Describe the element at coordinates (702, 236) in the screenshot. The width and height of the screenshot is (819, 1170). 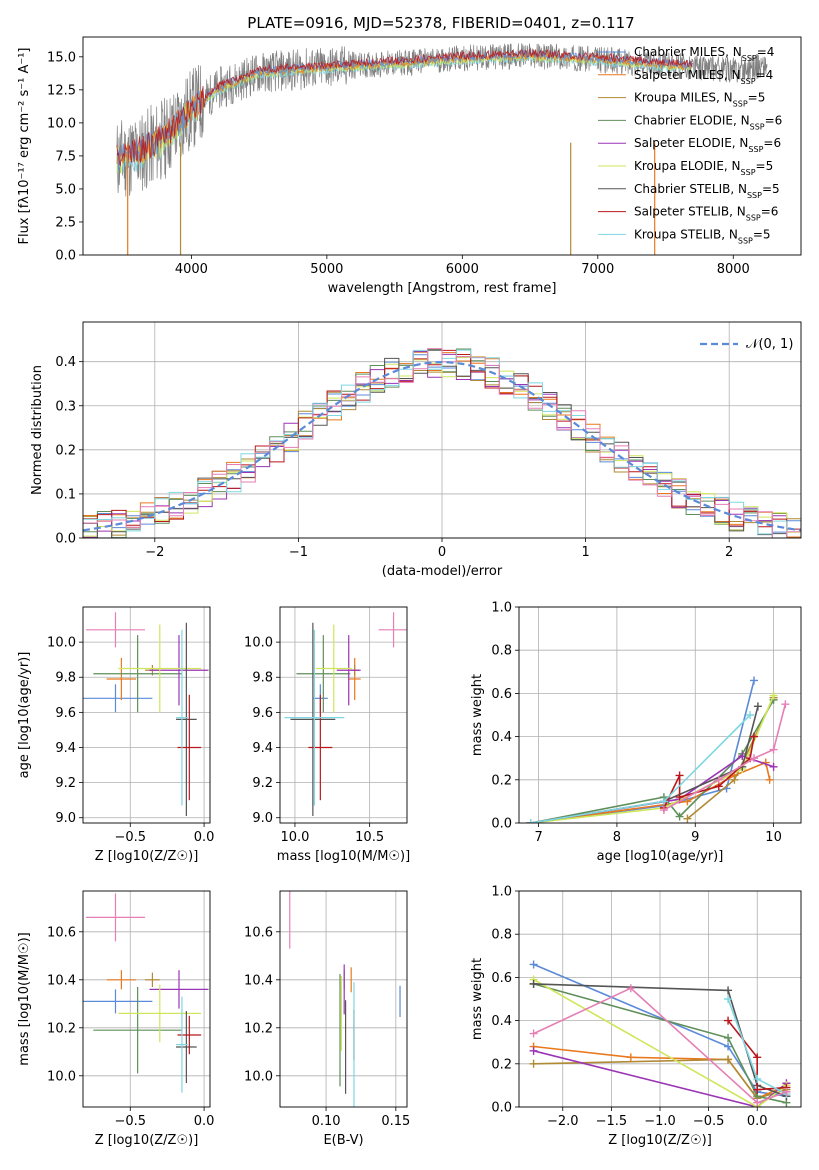
I see `legend-entry: Kroupa STELIB, NSSP=5` at that location.